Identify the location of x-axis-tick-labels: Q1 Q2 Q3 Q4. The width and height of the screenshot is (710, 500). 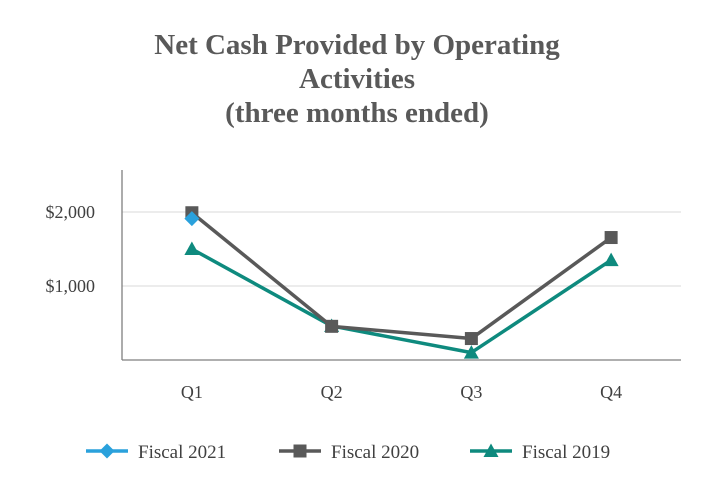
(401, 392).